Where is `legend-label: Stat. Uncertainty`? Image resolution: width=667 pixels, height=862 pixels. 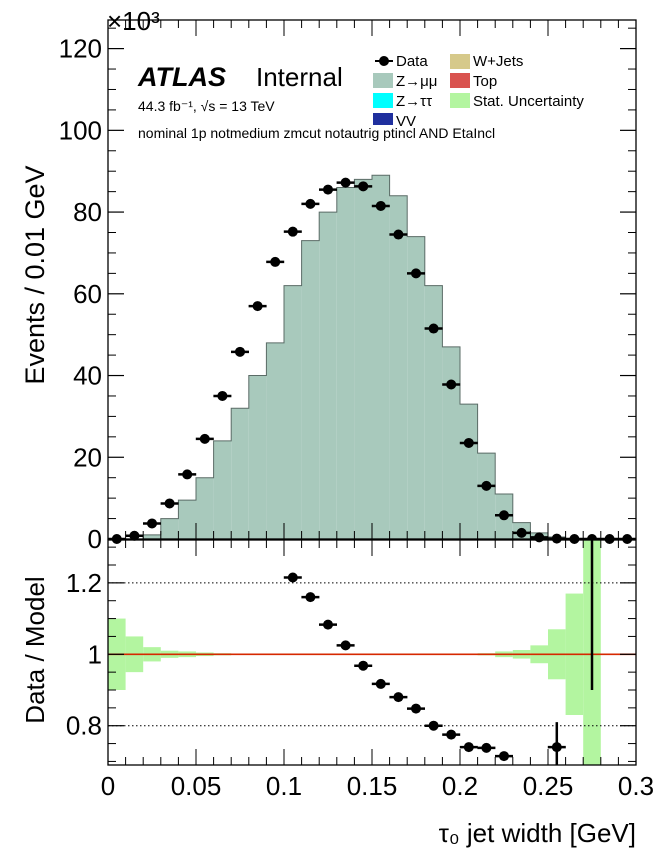
legend-label: Stat. Uncertainty is located at coordinates (528, 101).